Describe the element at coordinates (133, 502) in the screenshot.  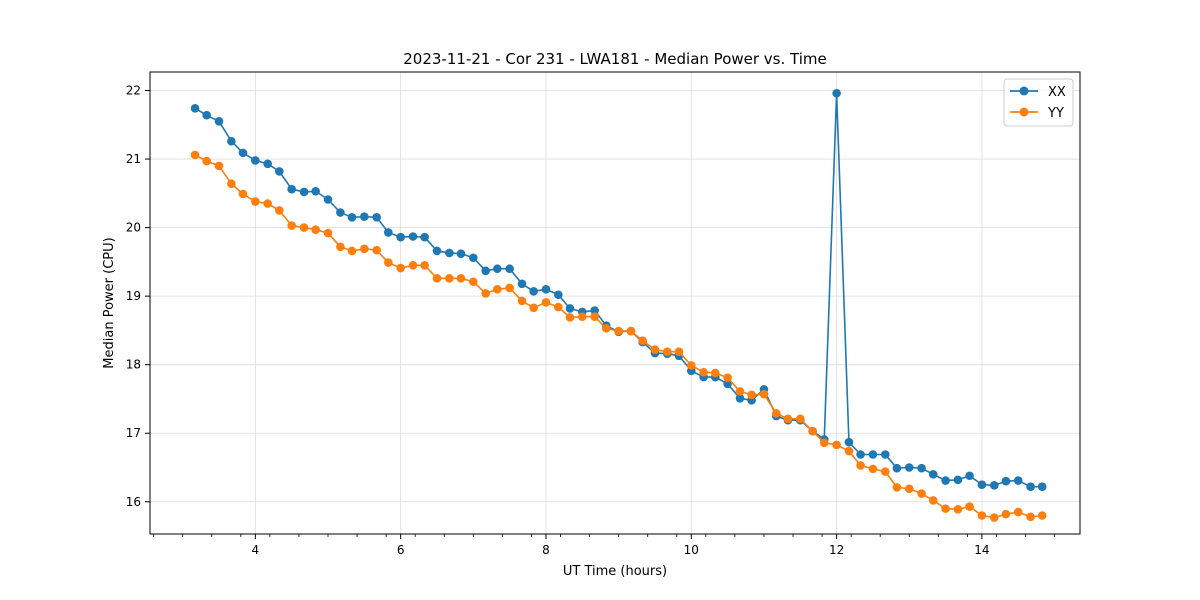
I see `y-tick-label: 16` at that location.